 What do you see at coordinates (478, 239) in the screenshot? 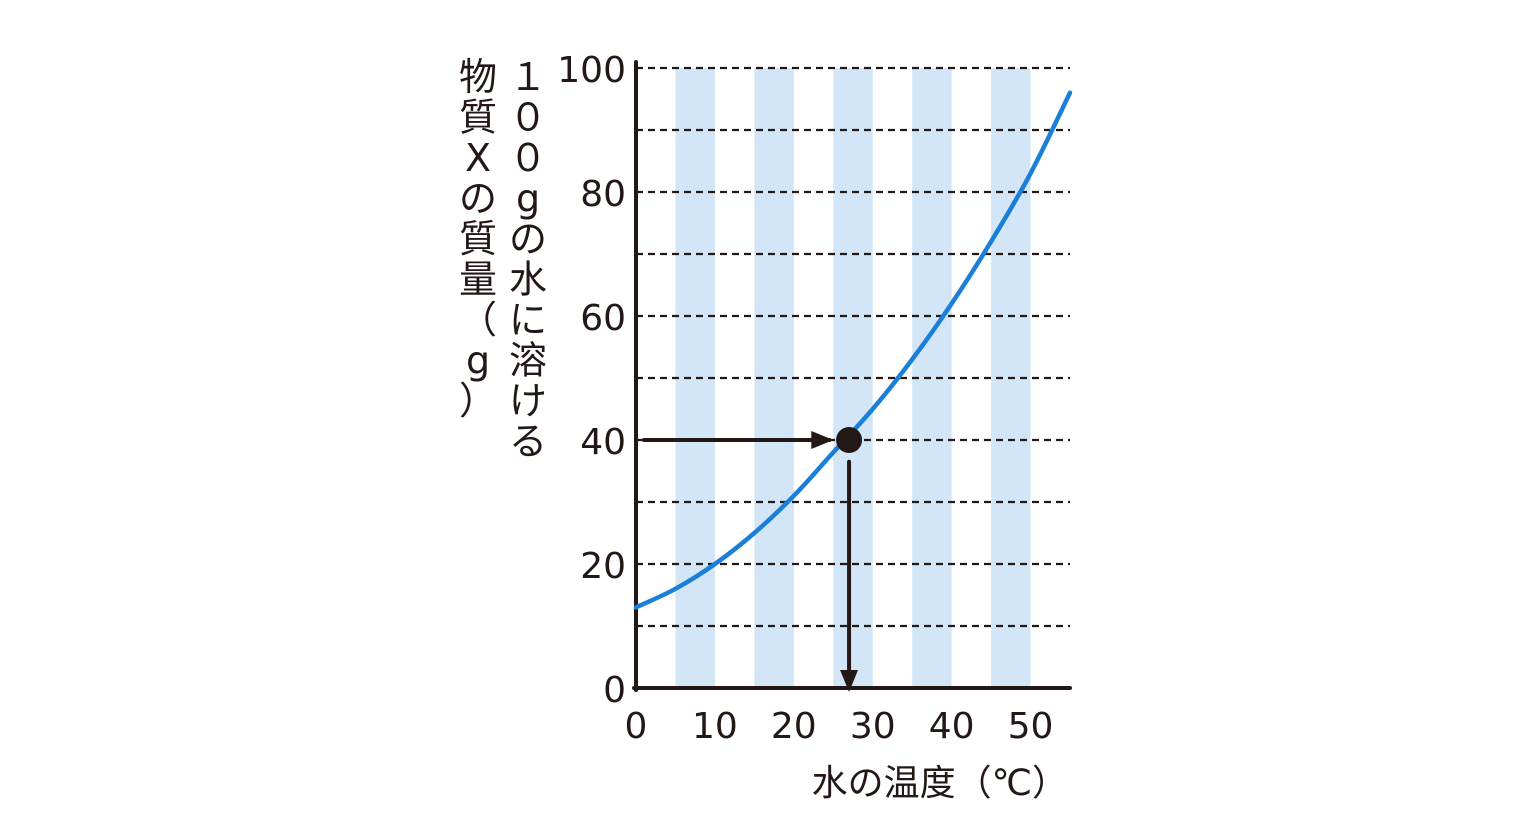
I see `y-axis-label-line-2: 物質 X の質量（ g）` at bounding box center [478, 239].